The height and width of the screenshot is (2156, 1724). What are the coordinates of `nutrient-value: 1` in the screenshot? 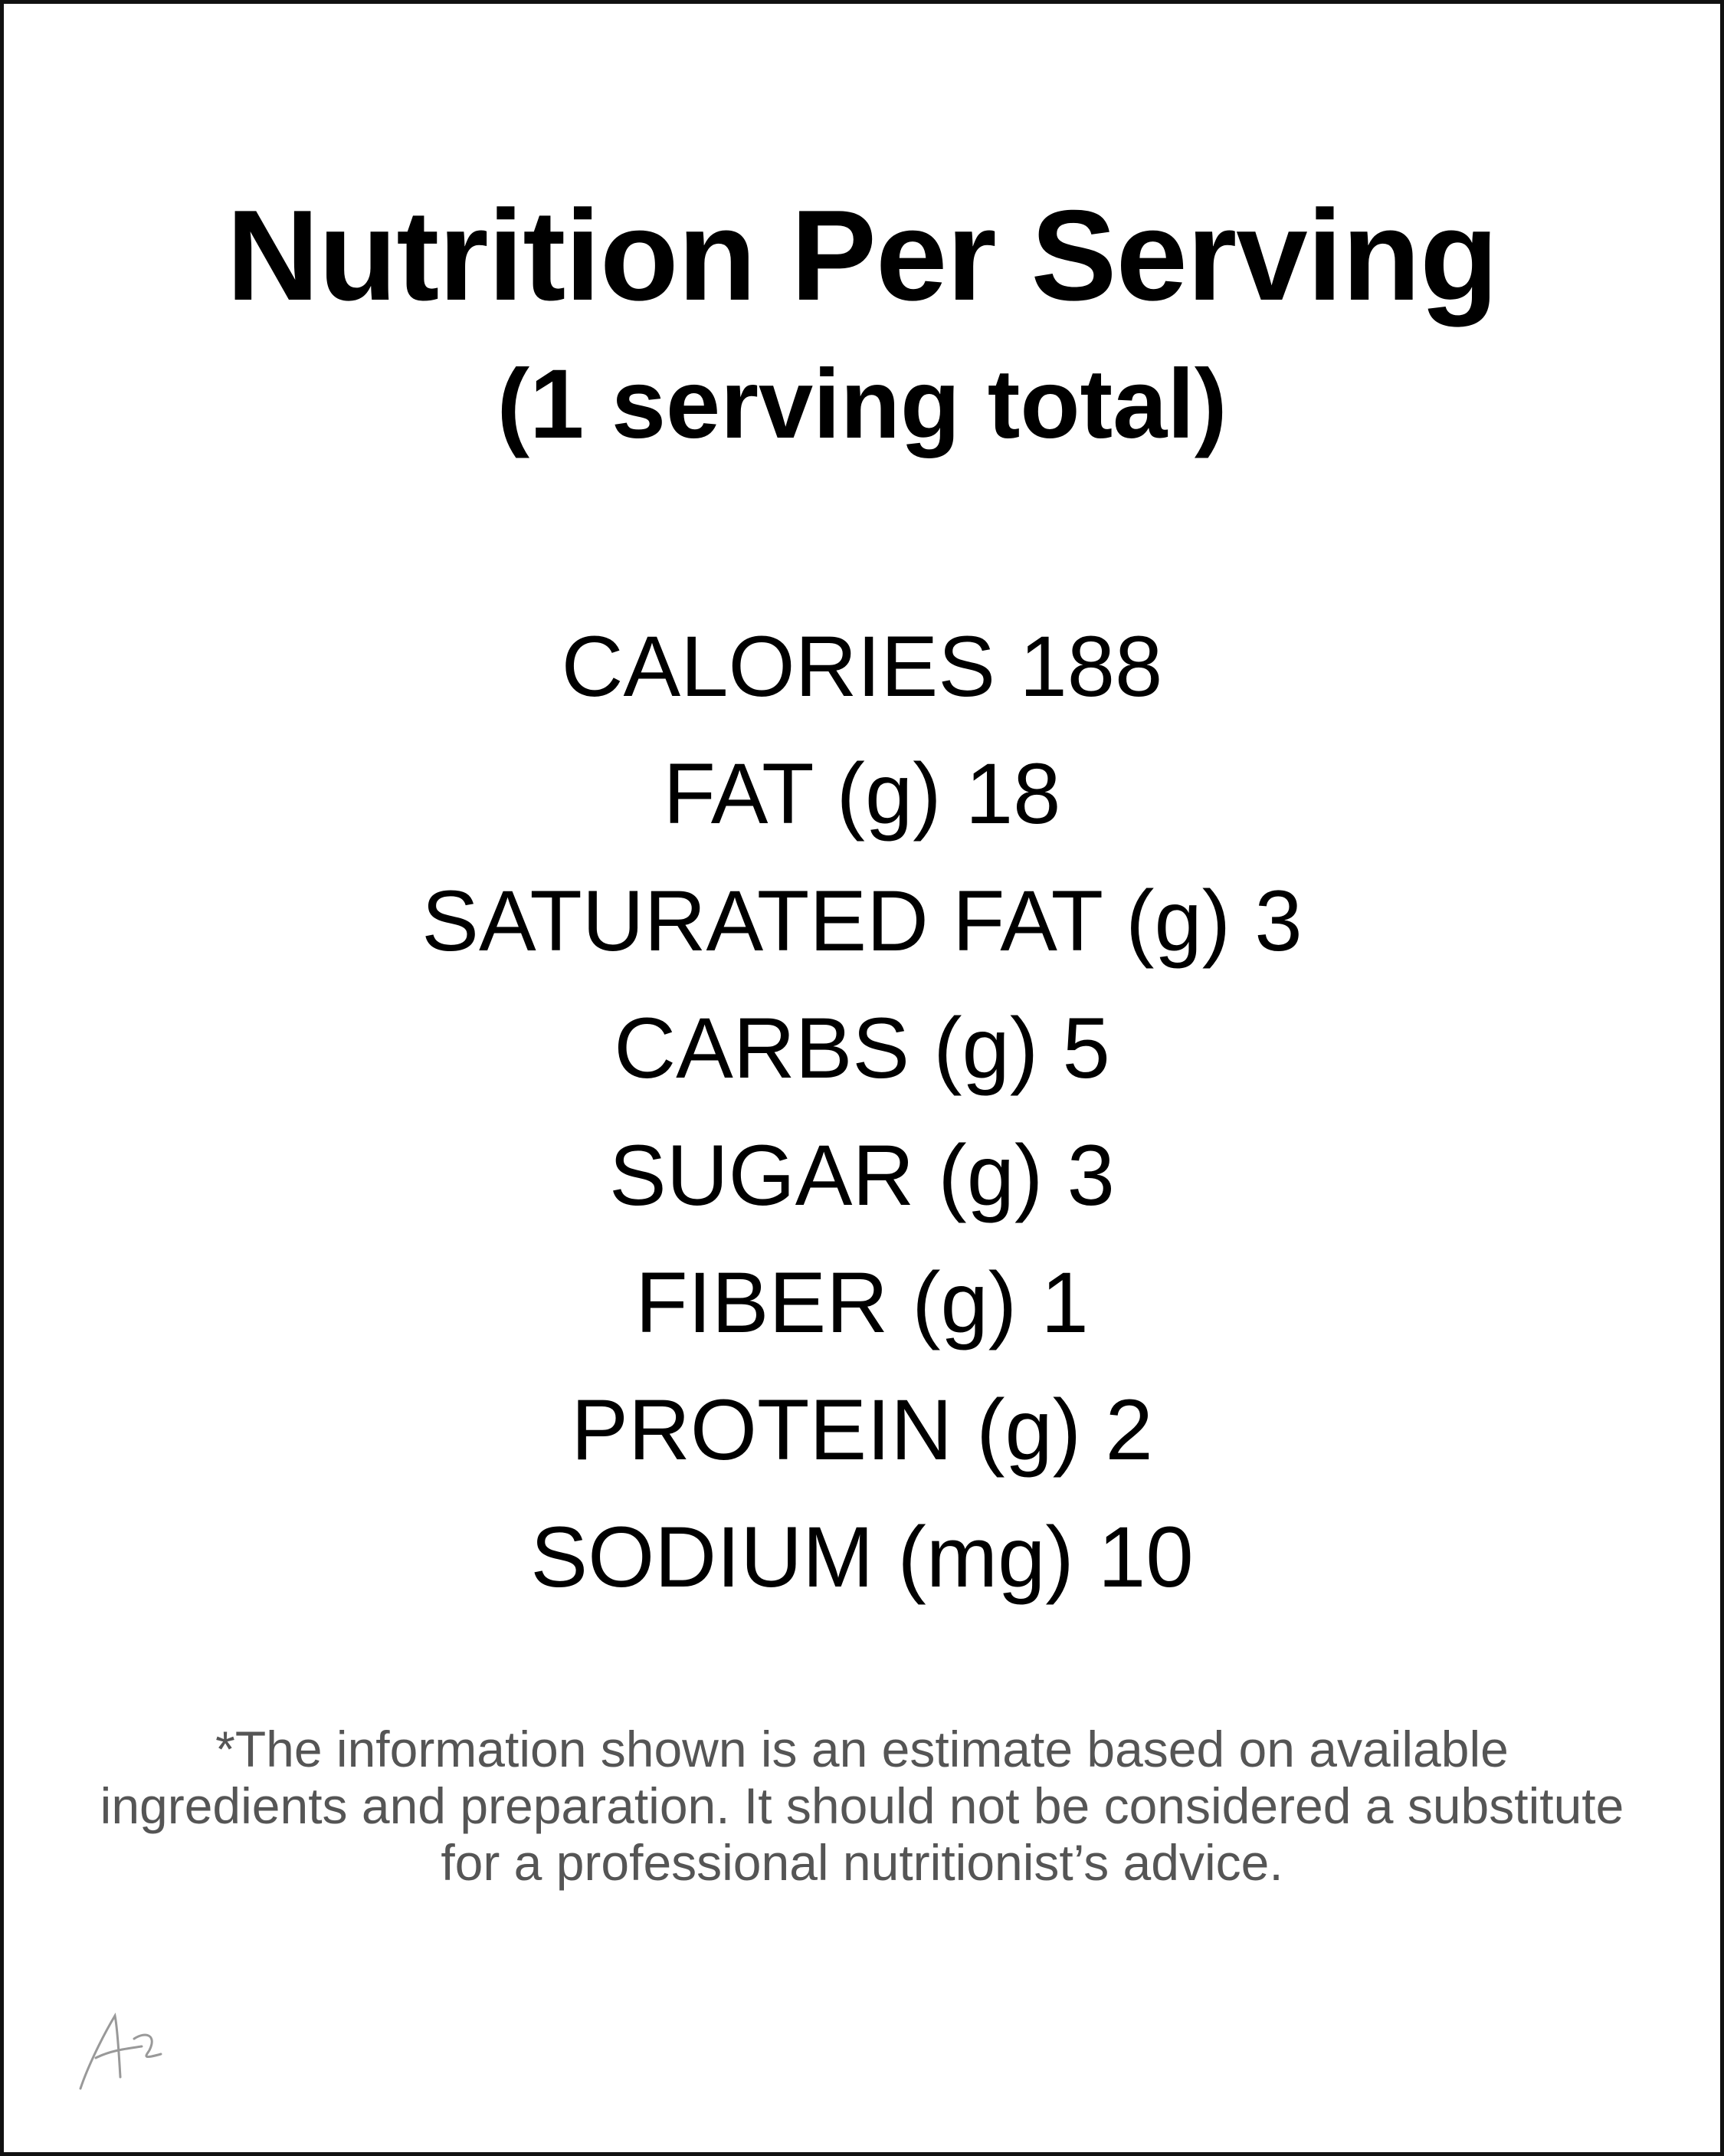 It's located at (1065, 1302).